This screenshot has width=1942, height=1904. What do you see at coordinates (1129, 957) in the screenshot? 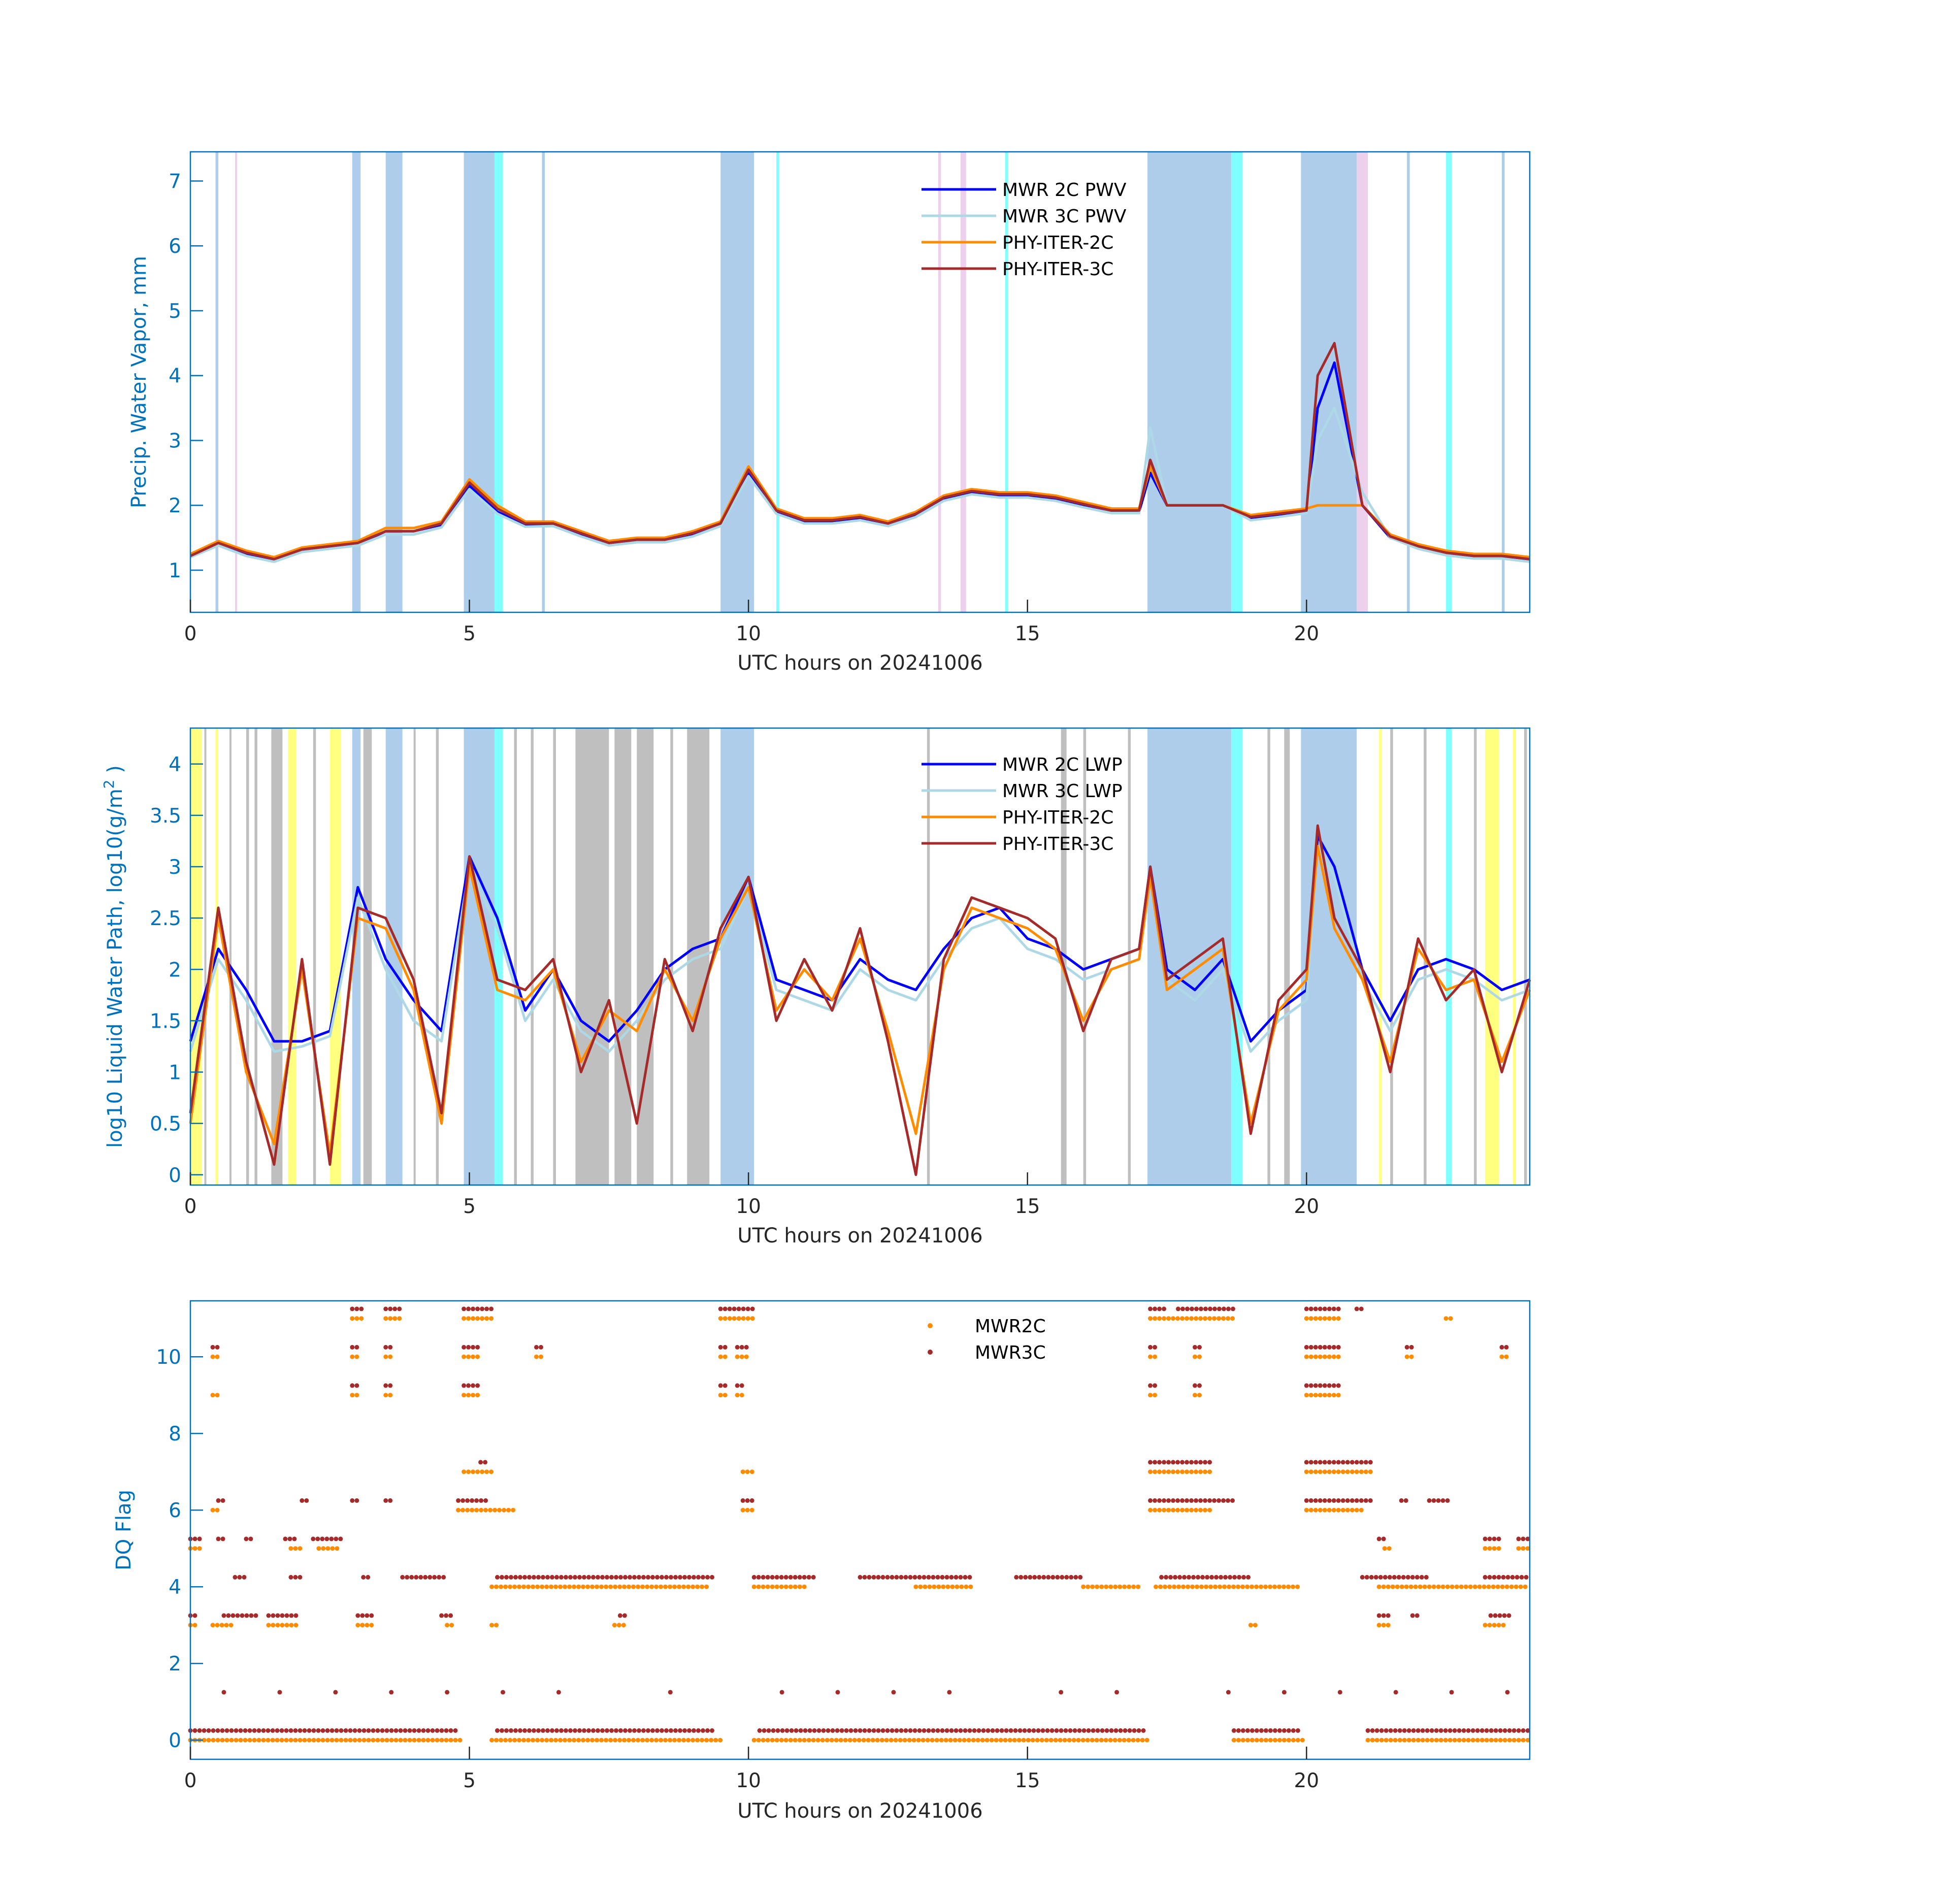
I see `gray-flag-band` at bounding box center [1129, 957].